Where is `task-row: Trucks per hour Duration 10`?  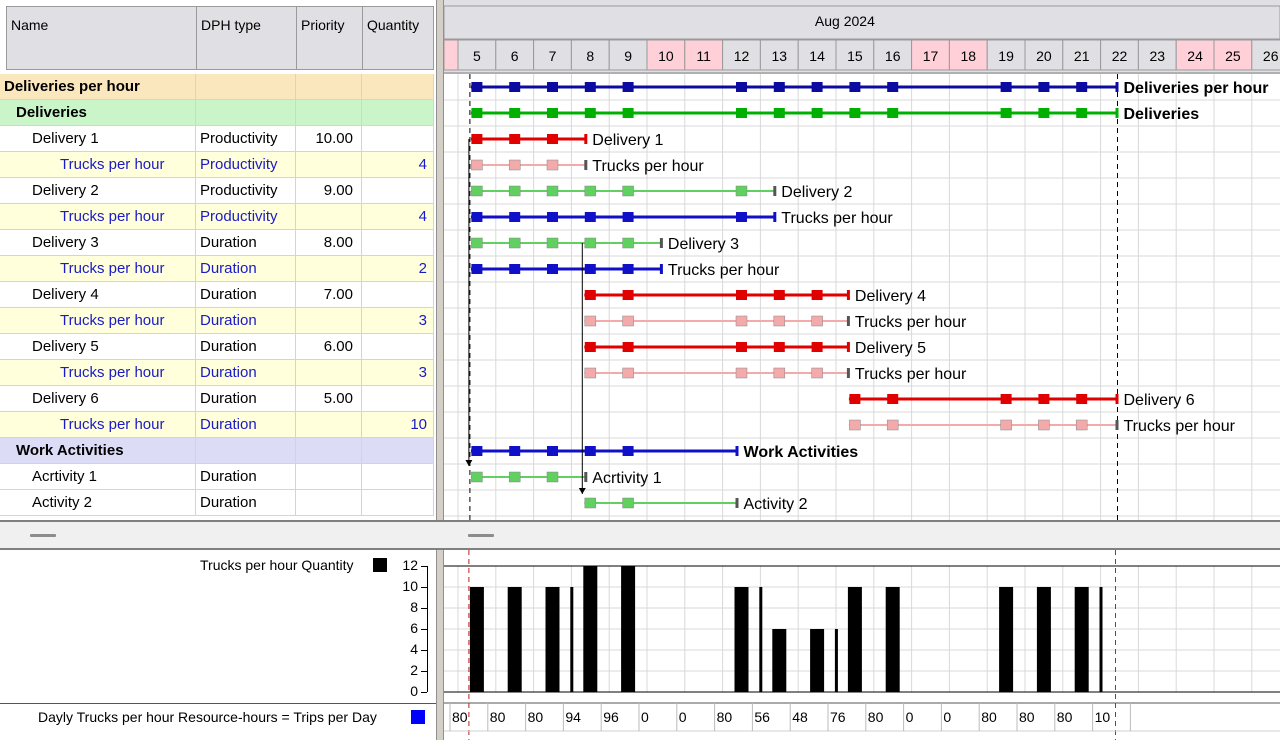
task-row: Trucks per hour Duration 10 is located at coordinates (217, 425).